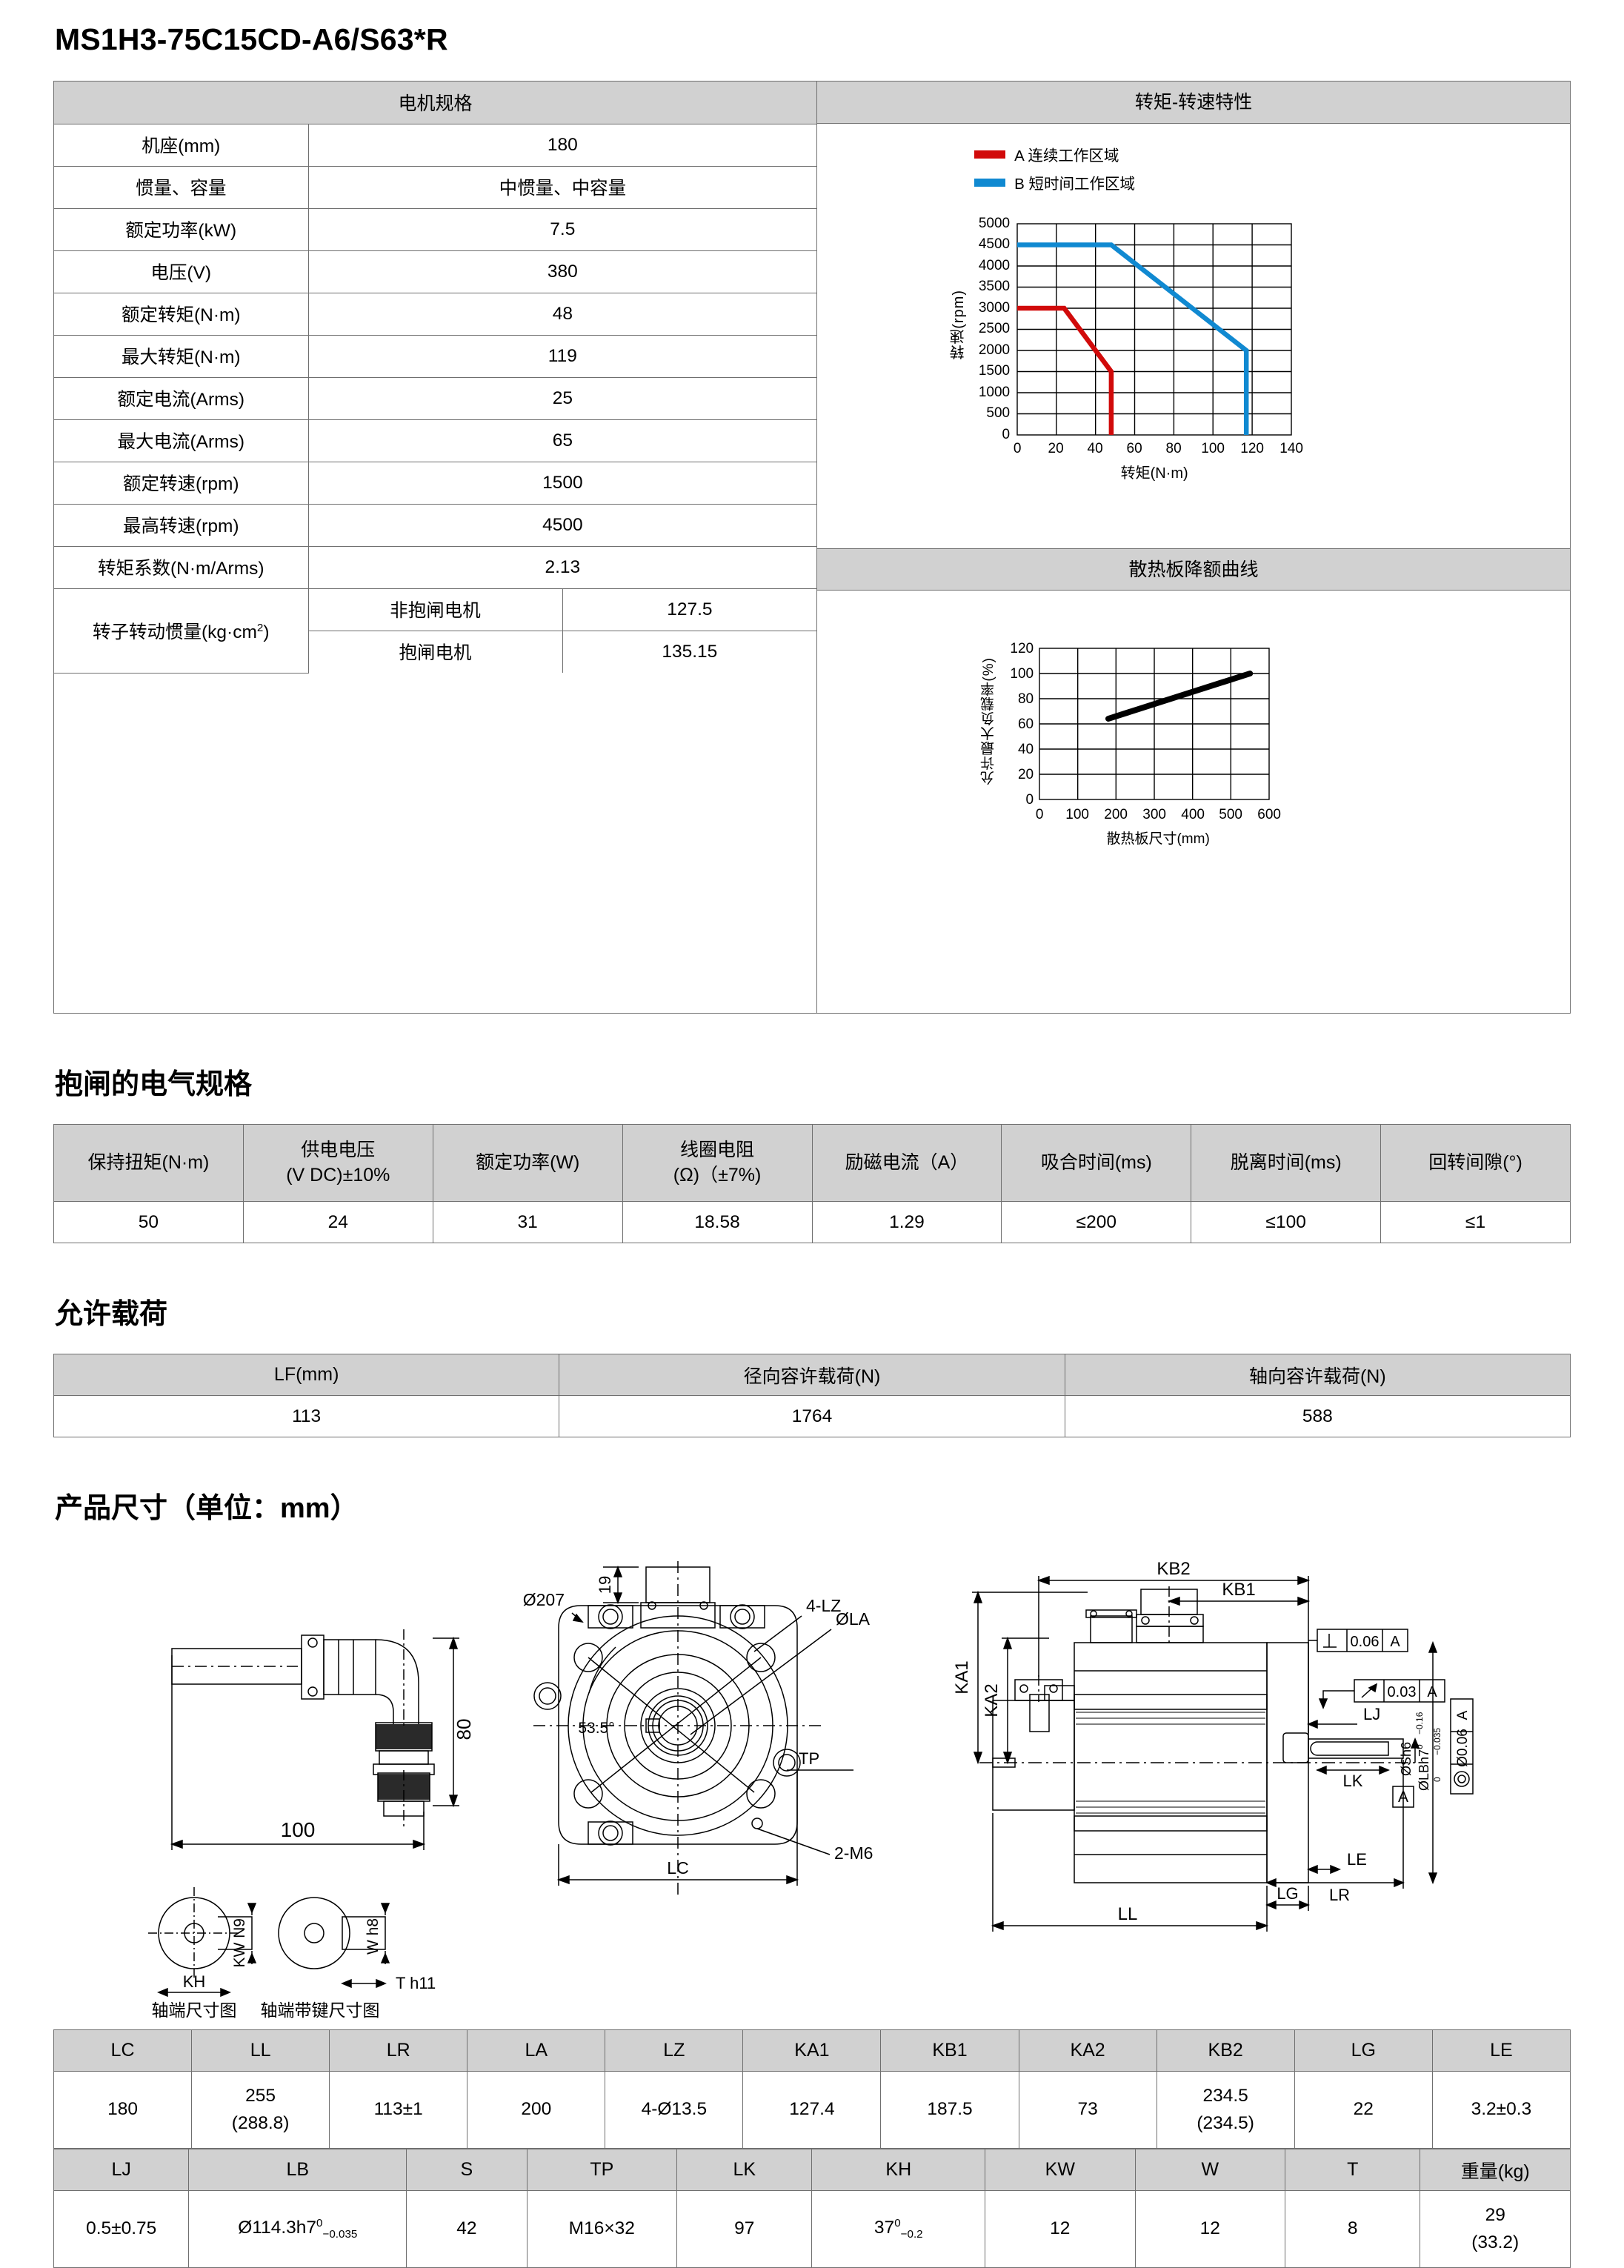 The height and width of the screenshot is (2268, 1624). I want to click on dim-value: 8, so click(1353, 2229).